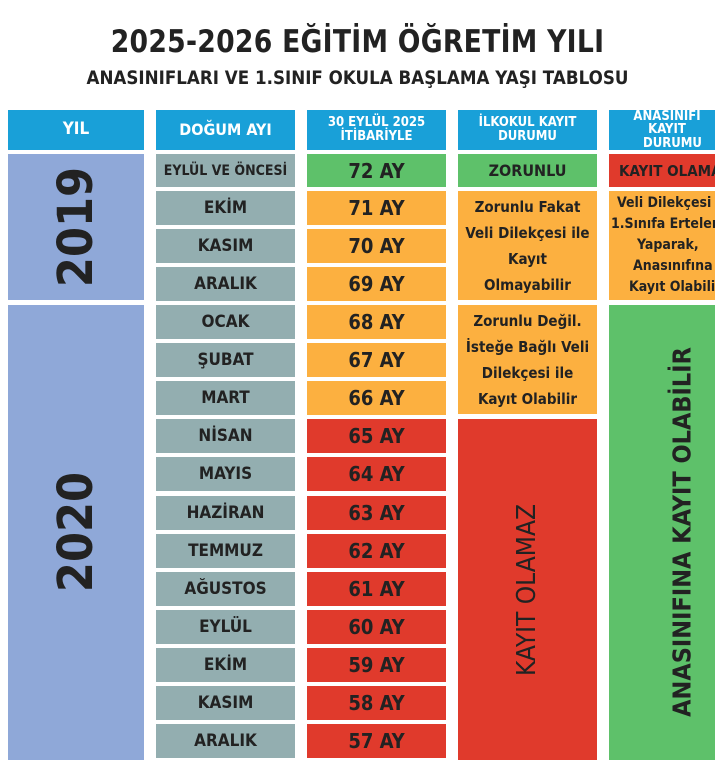 The width and height of the screenshot is (715, 768). I want to click on anasinifi-kayit-olabilir, so click(662, 532).